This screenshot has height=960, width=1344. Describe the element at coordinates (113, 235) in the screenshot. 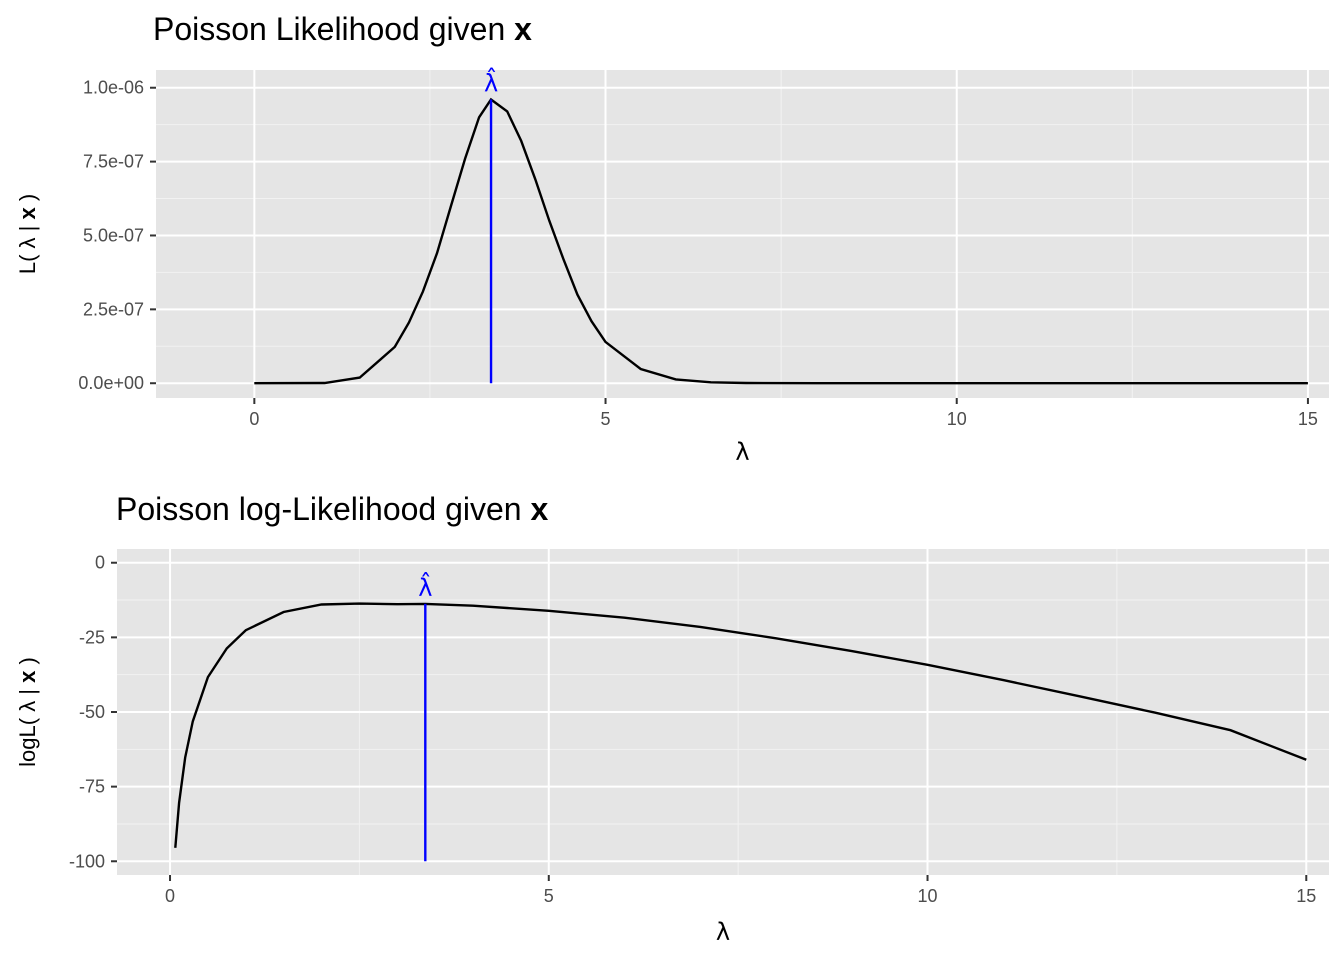

I see `y-tick-label: 5.0e-07` at that location.